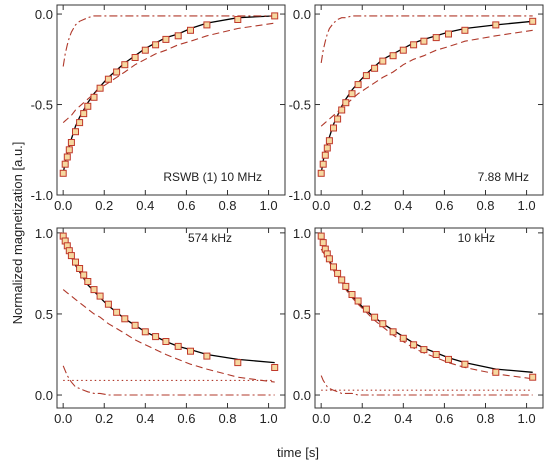  Describe the element at coordinates (42, 195) in the screenshot. I see `y-tick-label: -1.0` at that location.